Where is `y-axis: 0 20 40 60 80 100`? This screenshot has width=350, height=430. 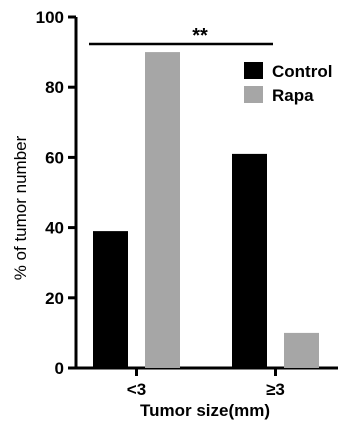
y-axis: 0 20 40 60 80 100 is located at coordinates (57, 193).